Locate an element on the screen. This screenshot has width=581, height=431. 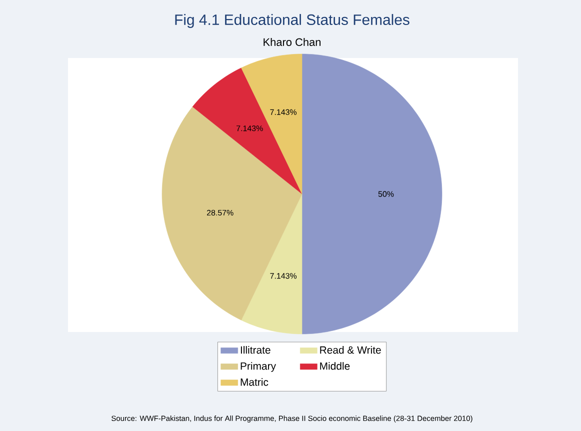
chart-subtitle: Kharo Chan is located at coordinates (292, 42).